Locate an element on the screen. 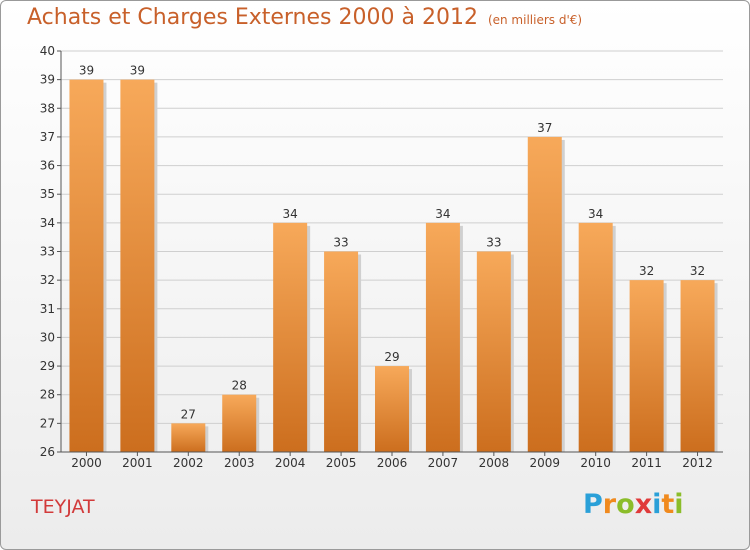  logo-letter: x is located at coordinates (643, 504).